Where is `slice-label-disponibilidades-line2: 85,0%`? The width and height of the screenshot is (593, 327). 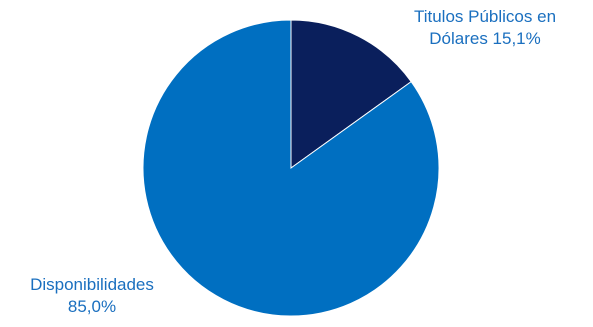
slice-label-disponibilidades-line2: 85,0% is located at coordinates (92, 306).